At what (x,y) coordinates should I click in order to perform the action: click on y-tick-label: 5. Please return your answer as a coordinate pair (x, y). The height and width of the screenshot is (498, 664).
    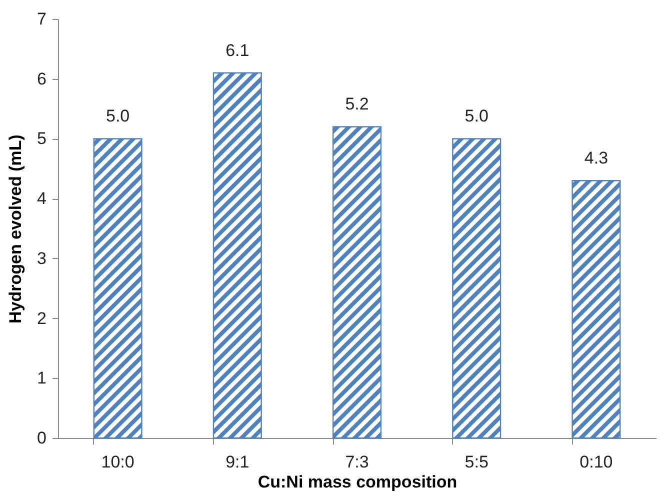
    Looking at the image, I should click on (41, 138).